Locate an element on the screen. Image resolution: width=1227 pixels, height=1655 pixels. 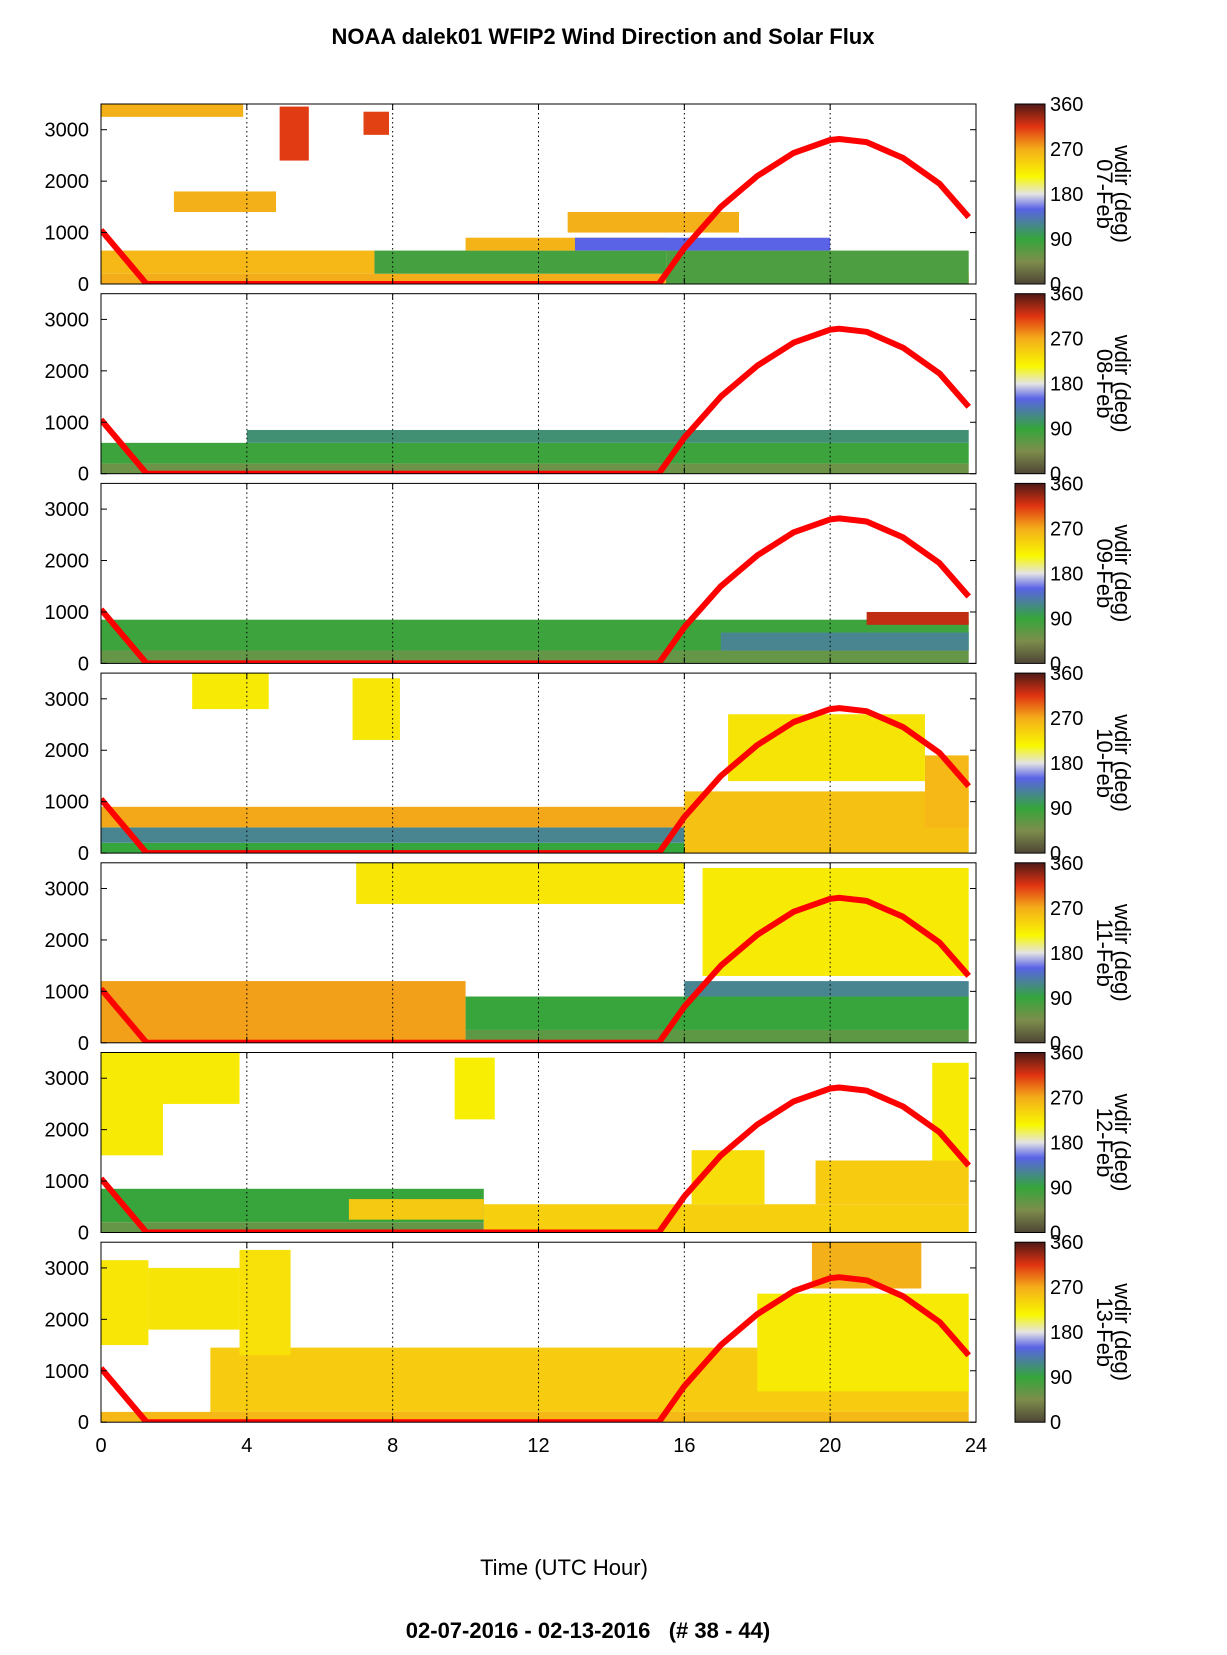
x-tick-label: 20 is located at coordinates (830, 1446).